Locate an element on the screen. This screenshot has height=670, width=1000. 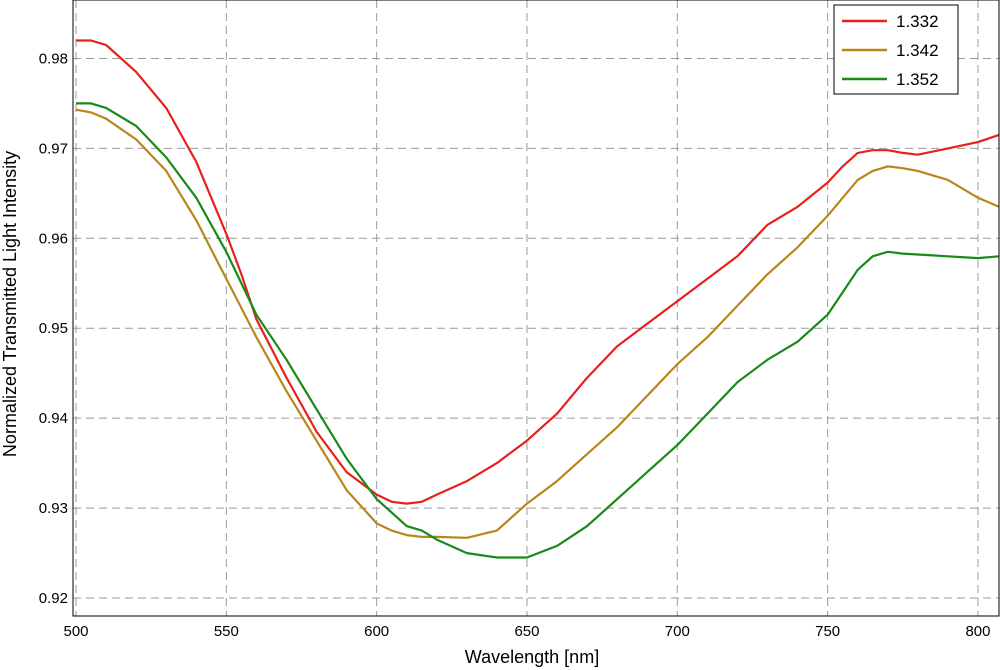
y-tick-label: 0.95 is located at coordinates (53, 328).